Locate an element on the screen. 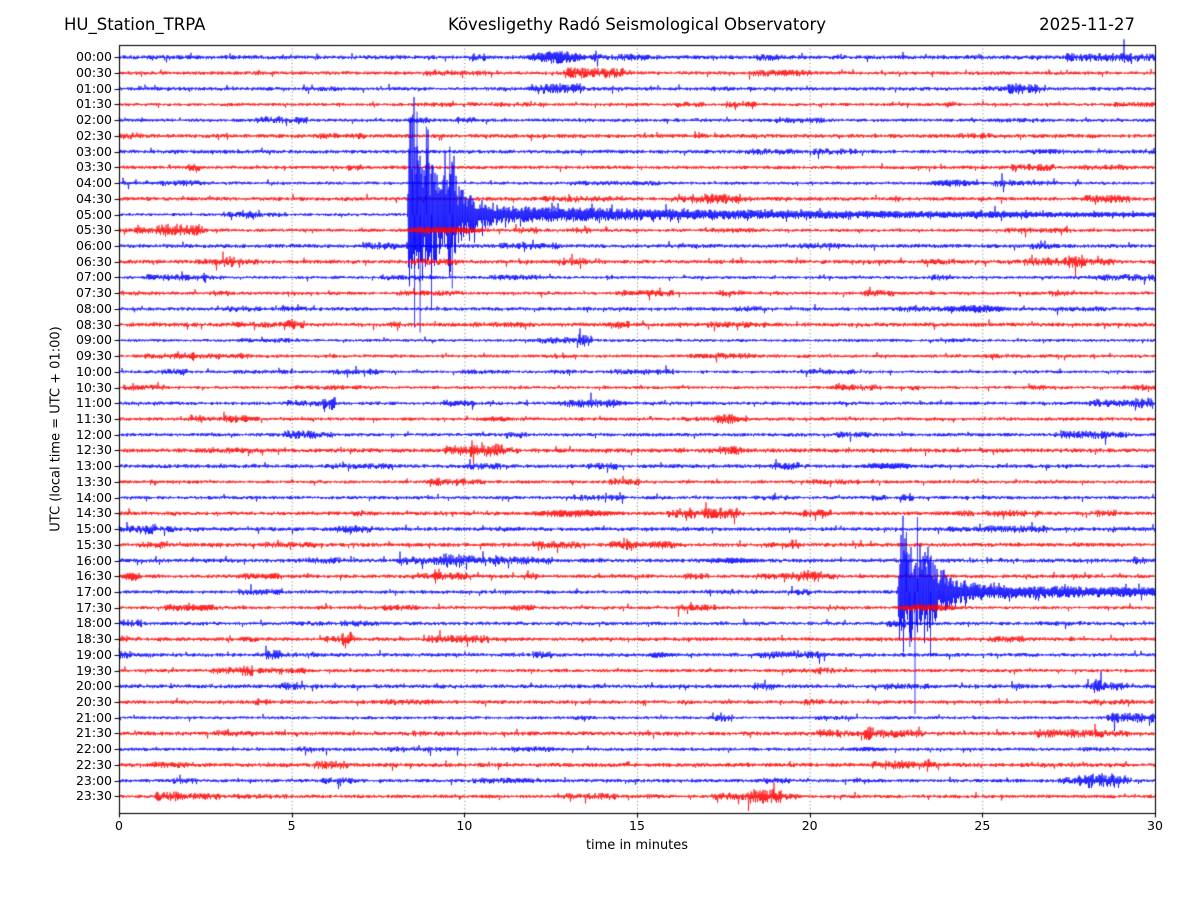 This screenshot has width=1200, height=900. x-tick-label: 20 is located at coordinates (809, 825).